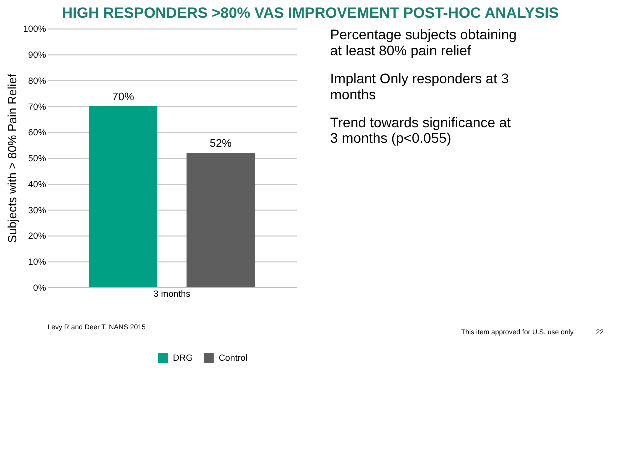 Image resolution: width=620 pixels, height=463 pixels. I want to click on y-tick-label: 60%, so click(37, 133).